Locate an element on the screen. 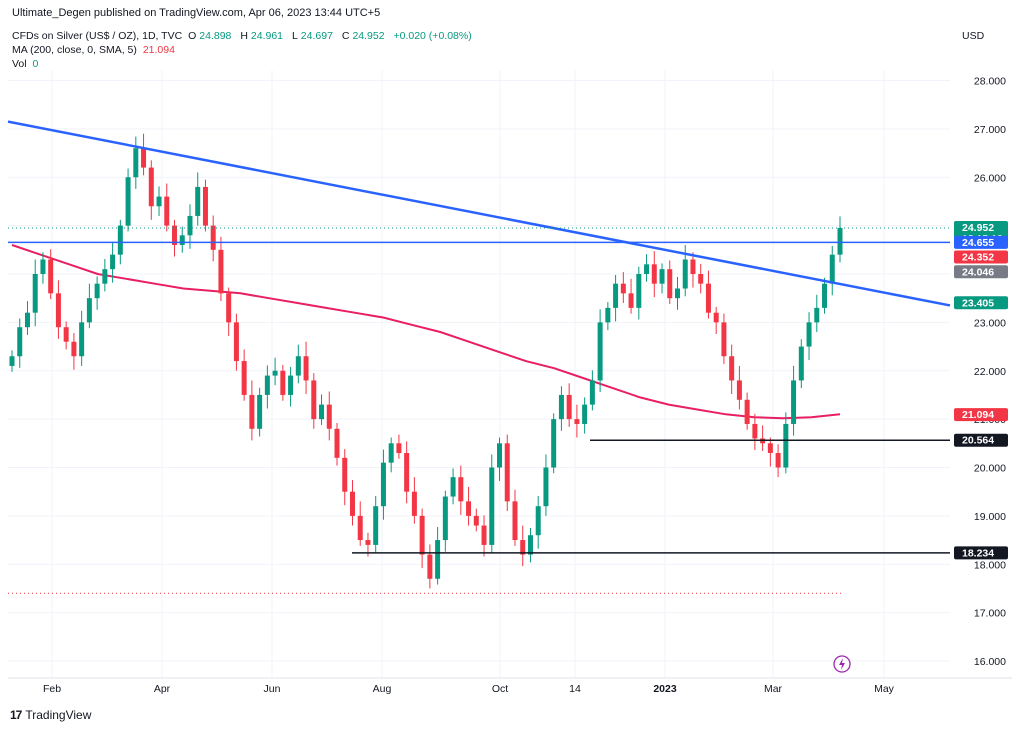 The width and height of the screenshot is (1024, 730). x-tick-label: Feb is located at coordinates (52, 689).